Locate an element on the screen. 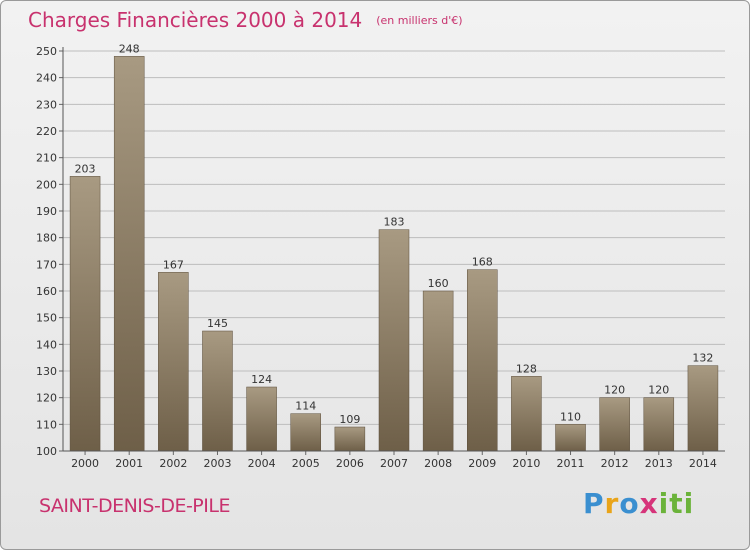 This screenshot has height=550, width=750. x-tick-label: 2000 is located at coordinates (85, 463).